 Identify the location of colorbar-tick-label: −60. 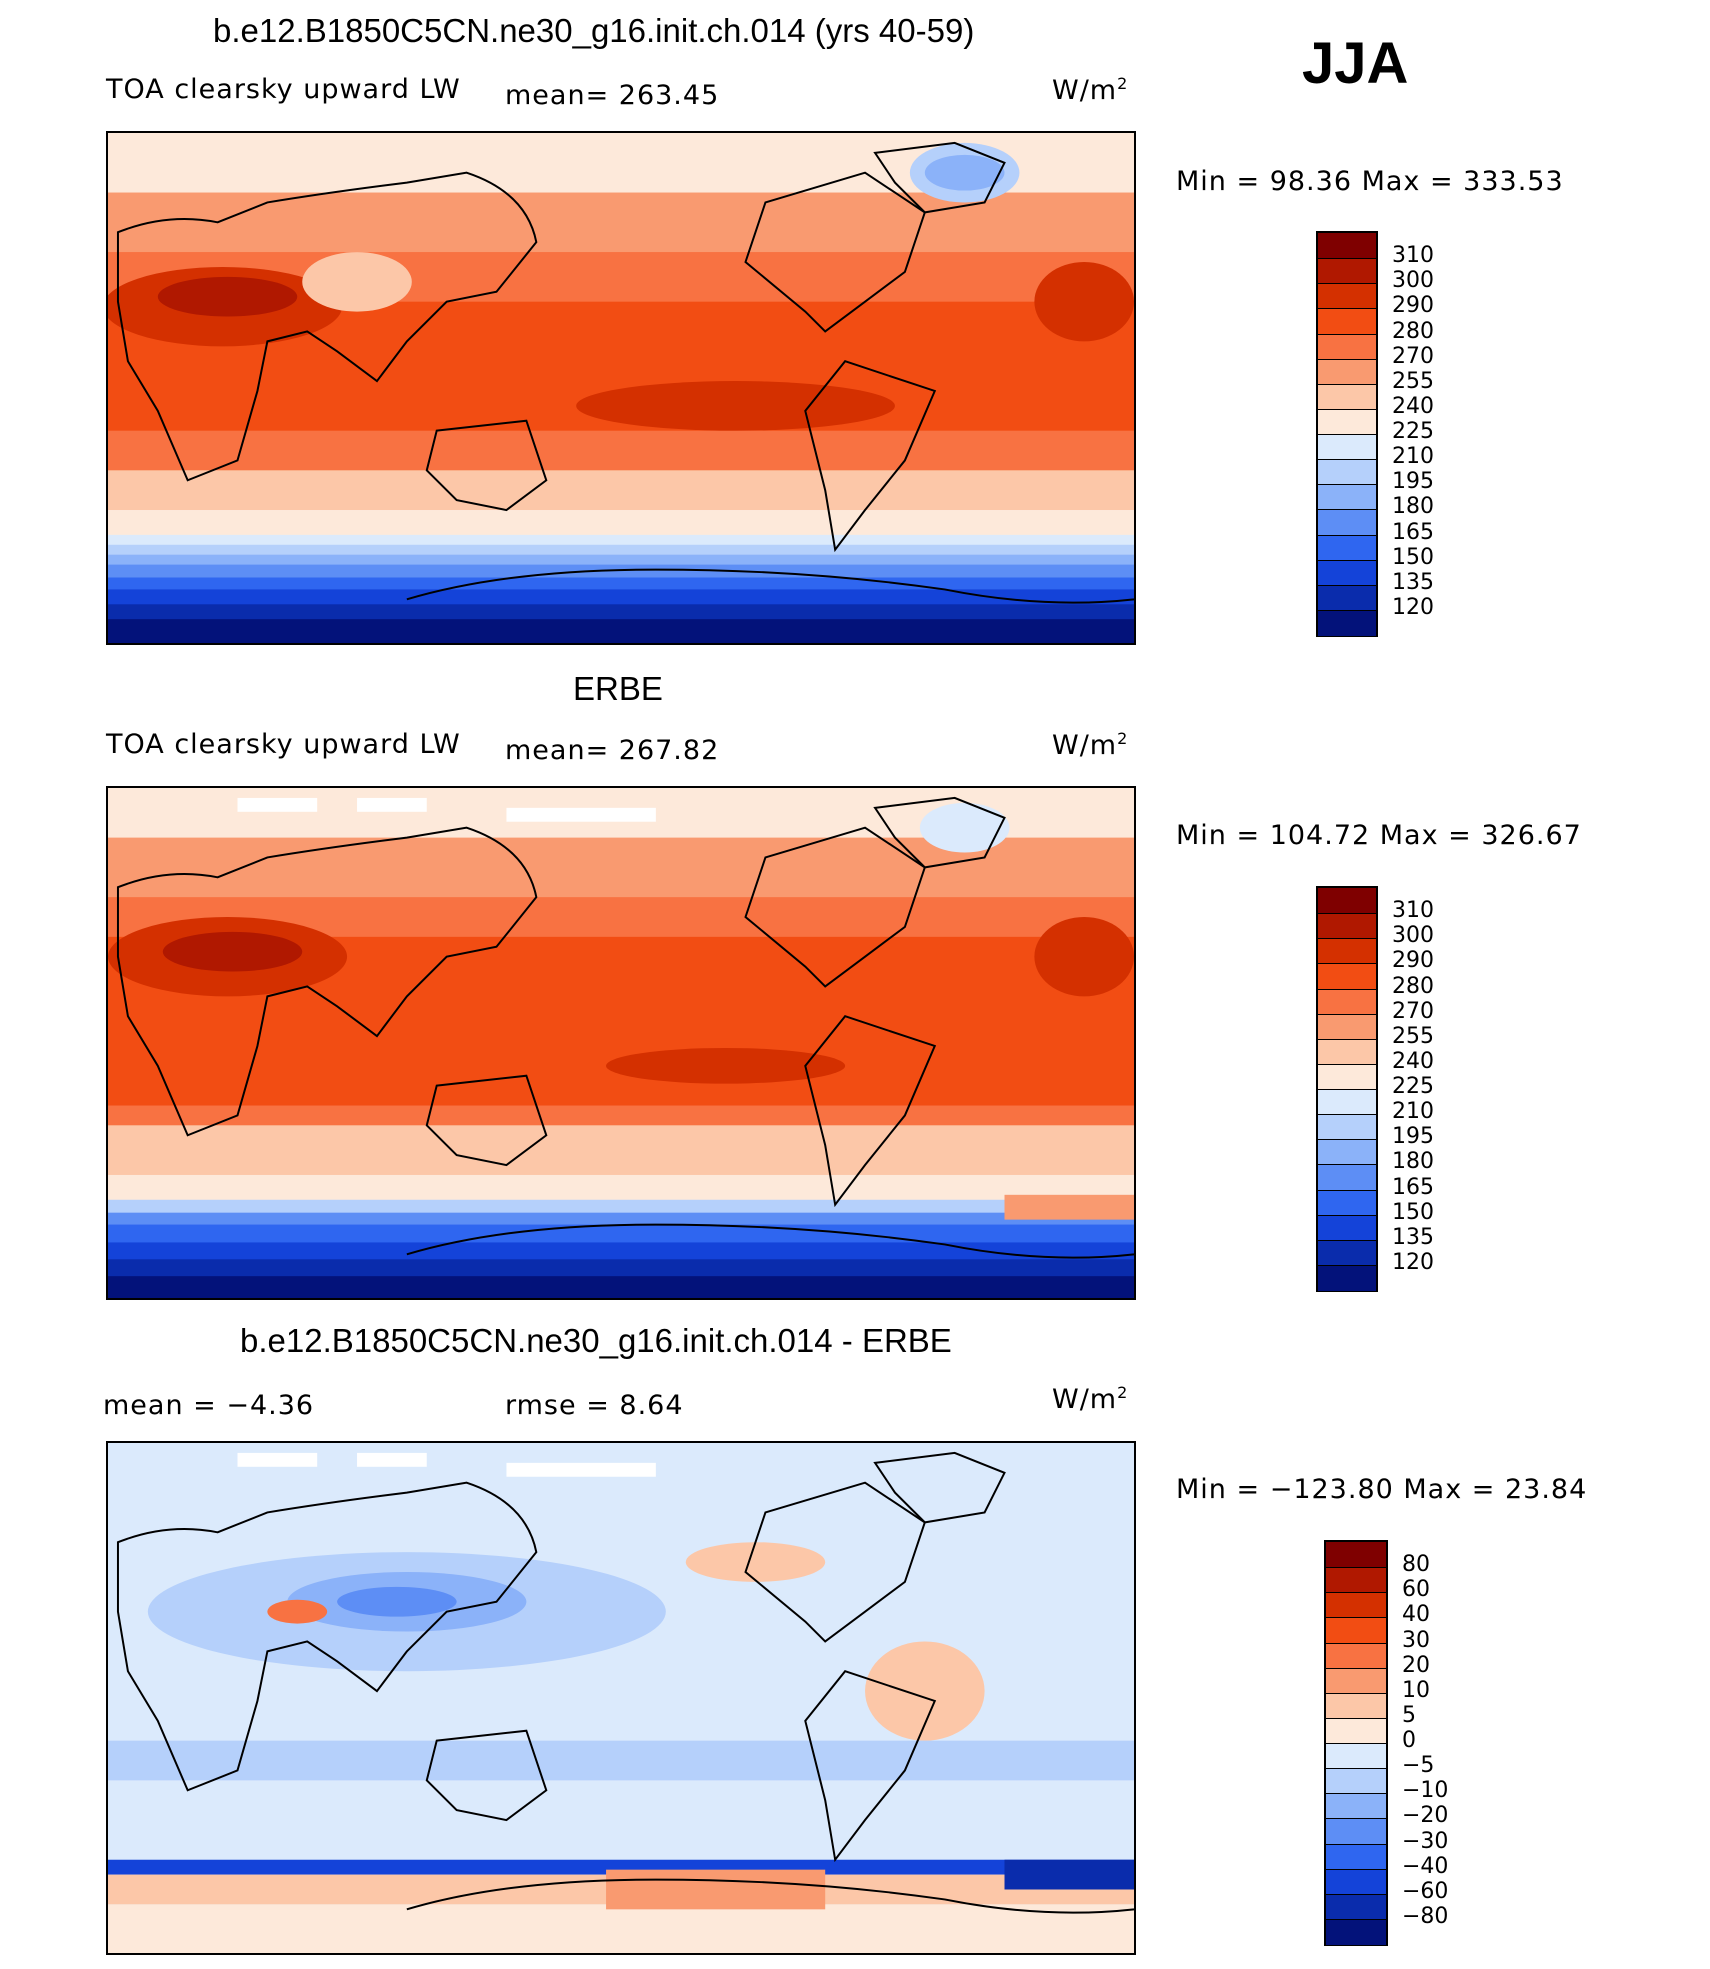
(1425, 1891).